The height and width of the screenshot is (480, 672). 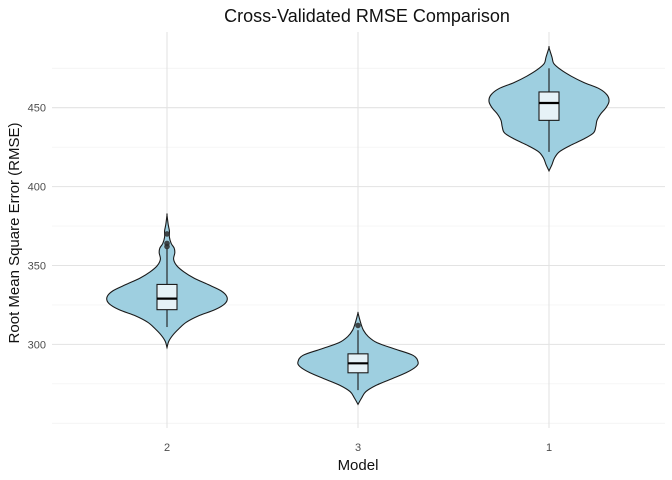 What do you see at coordinates (367, 16) in the screenshot?
I see `chart-title: Cross-Validated RMSE Comparison` at bounding box center [367, 16].